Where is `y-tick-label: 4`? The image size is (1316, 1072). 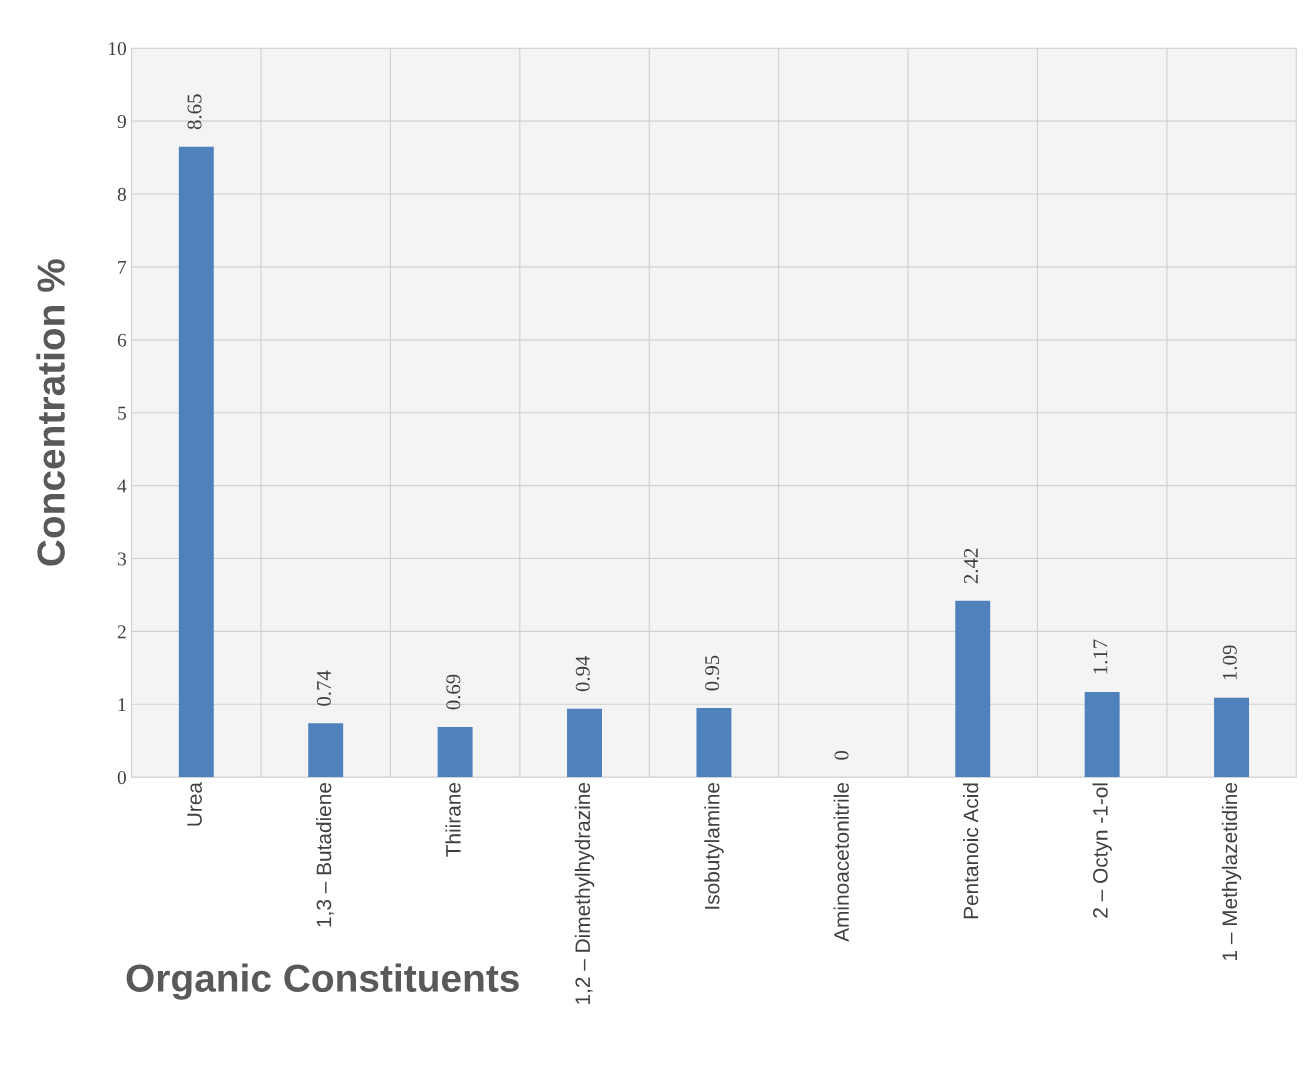 y-tick-label: 4 is located at coordinates (122, 486).